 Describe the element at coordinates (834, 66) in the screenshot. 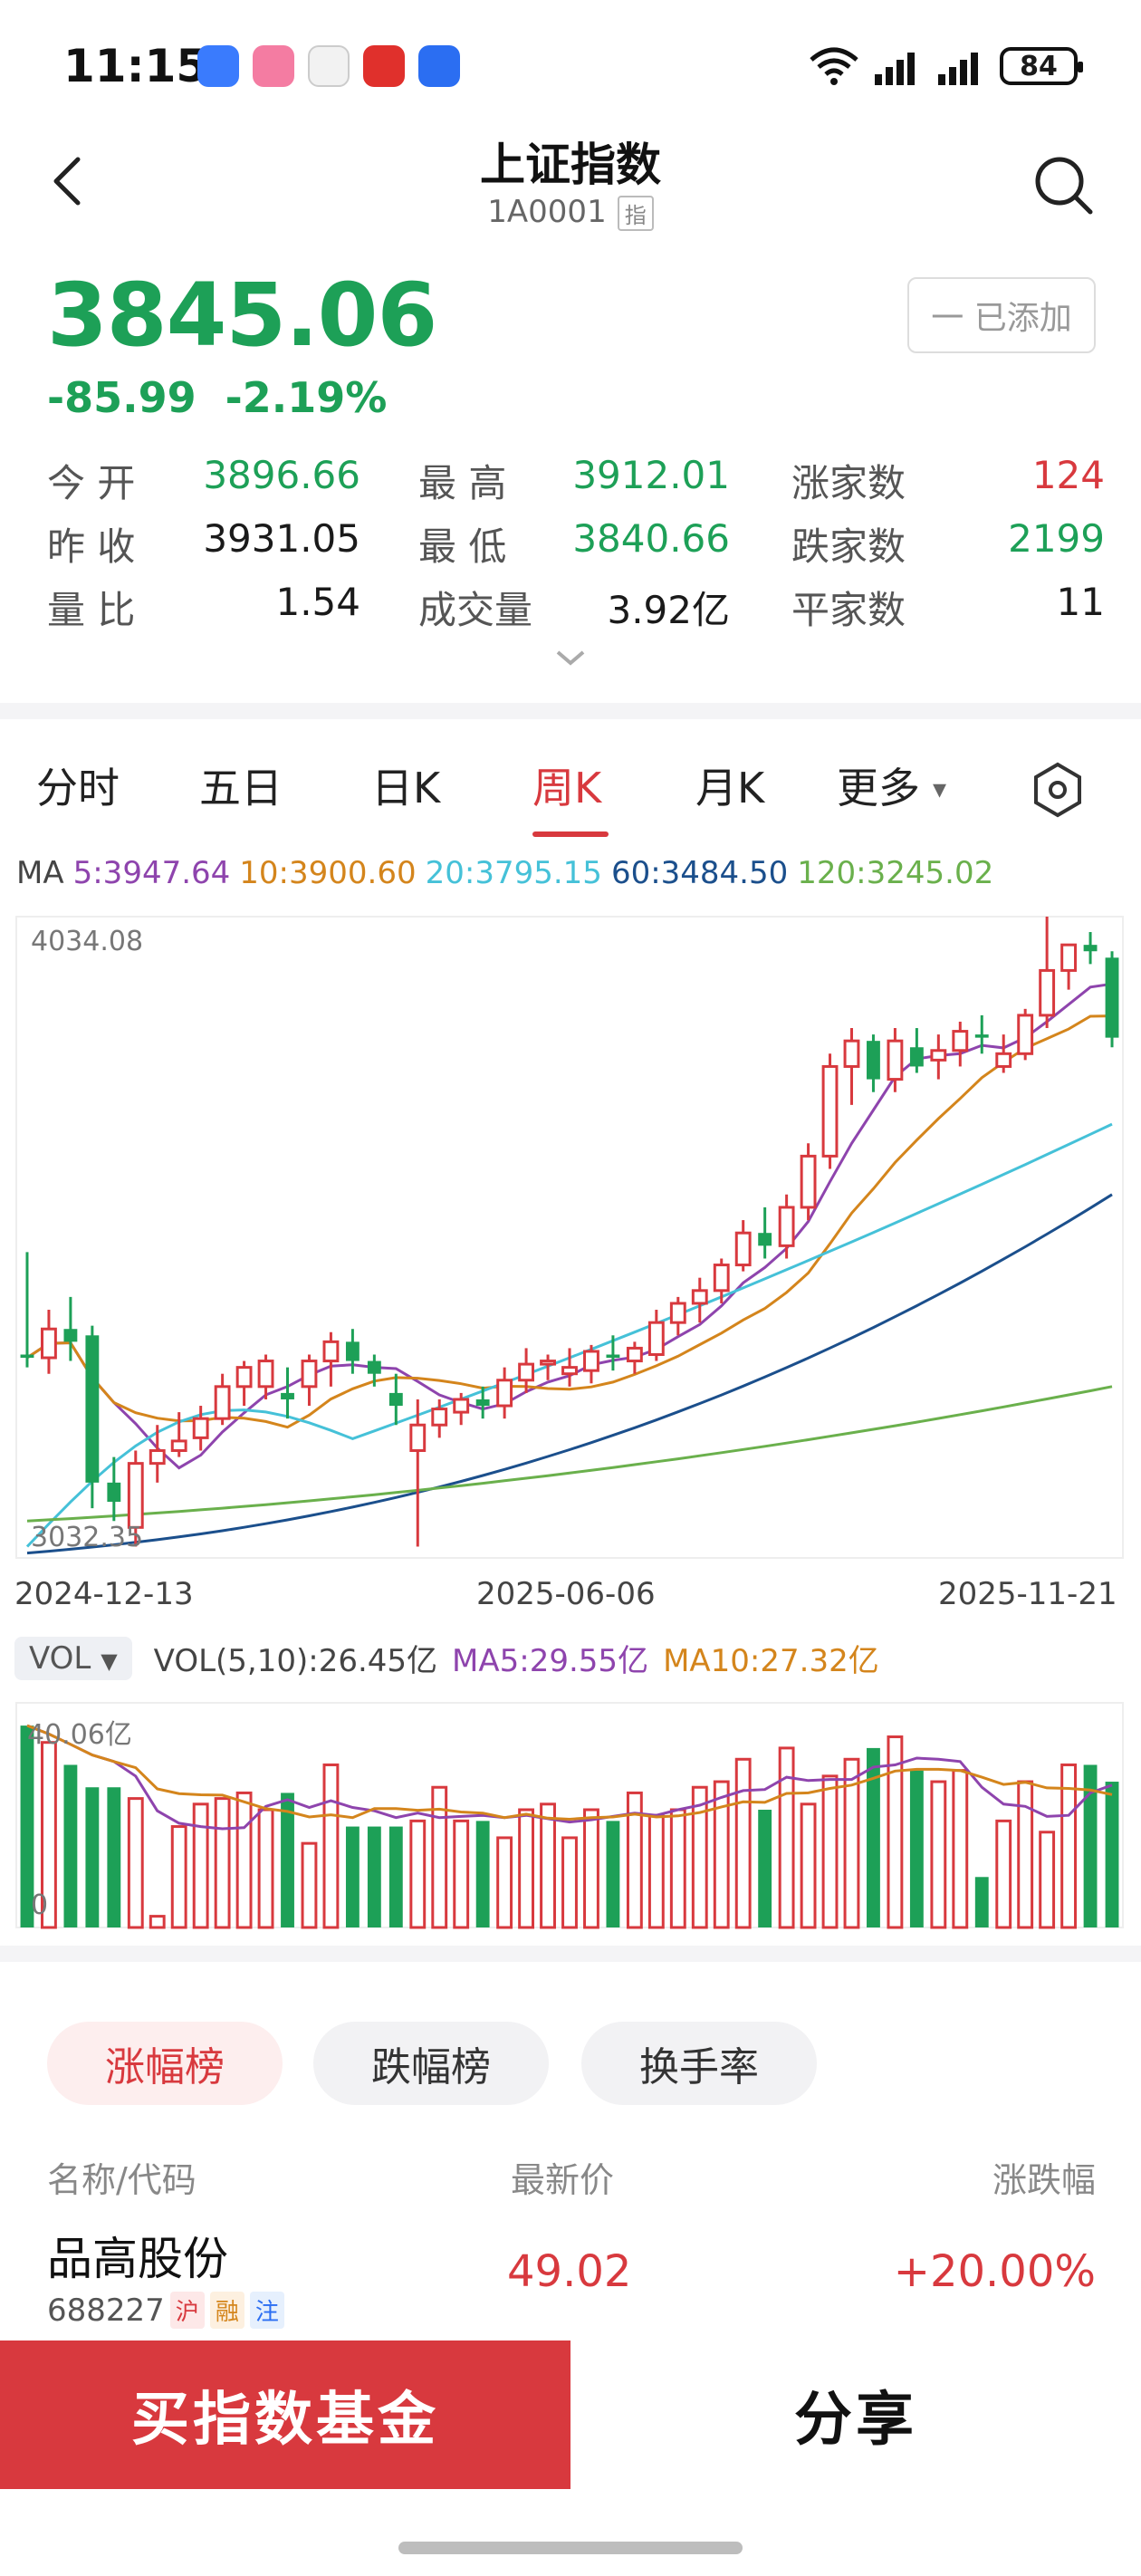

I see `wifi-icon` at that location.